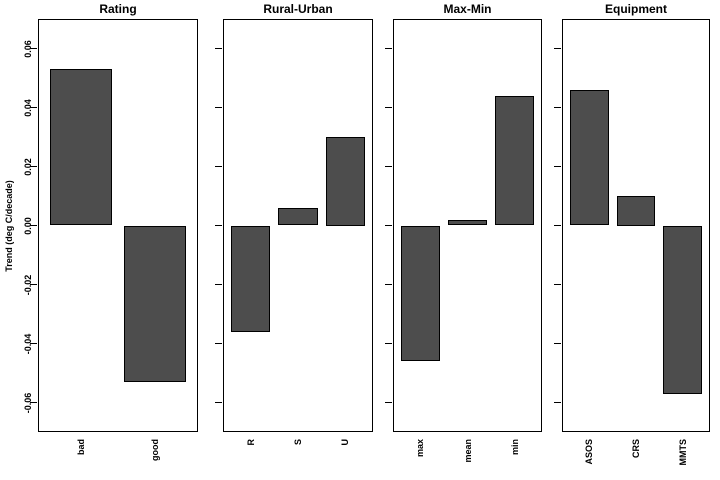 The image size is (720, 480). What do you see at coordinates (81, 147) in the screenshot?
I see `bar-bad` at bounding box center [81, 147].